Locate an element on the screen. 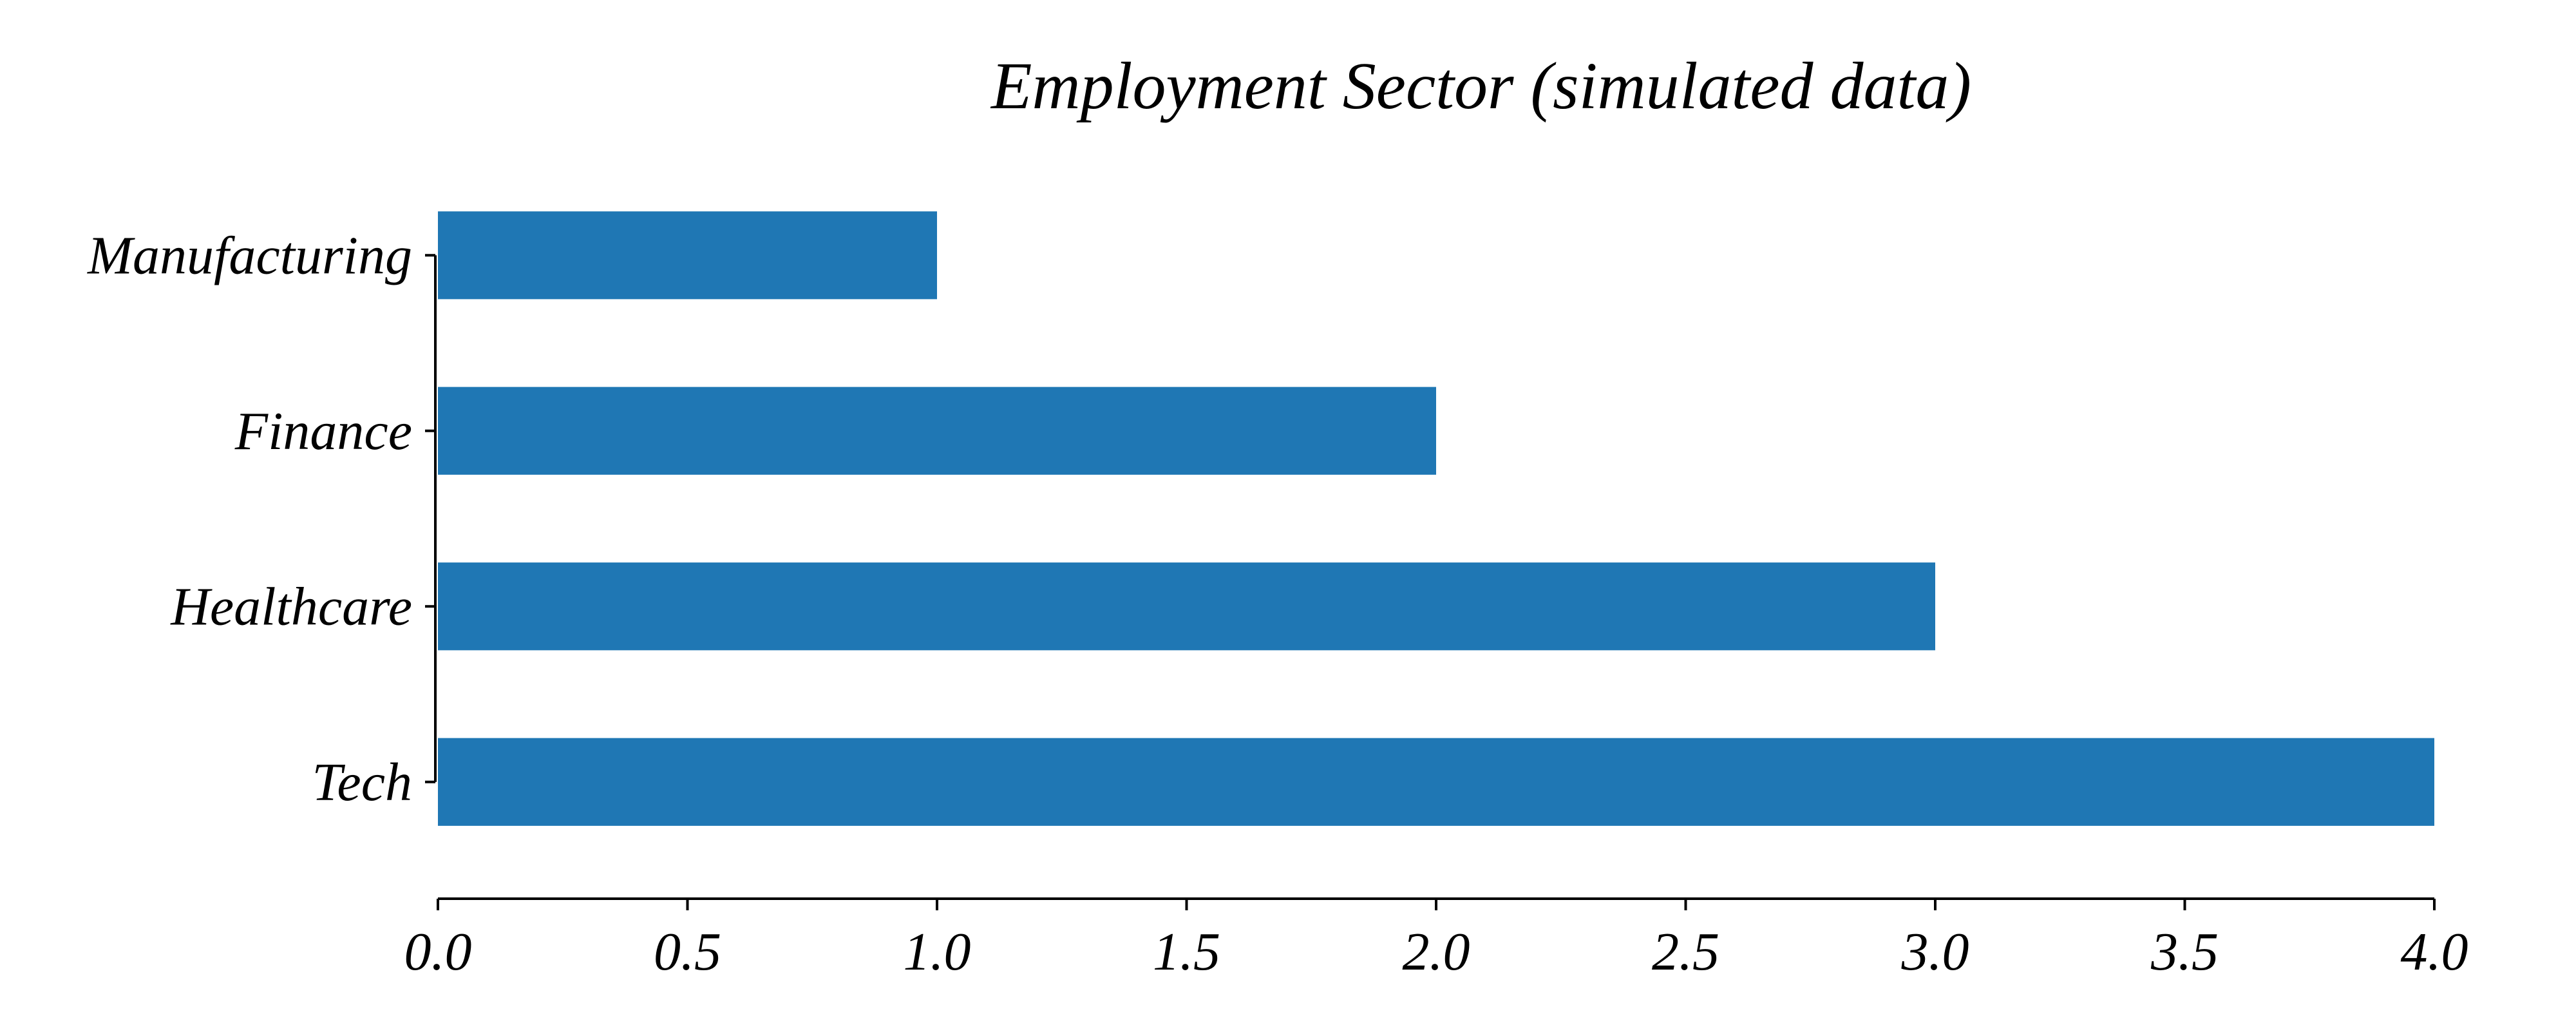 This screenshot has width=2576, height=1034. bar-tech is located at coordinates (1436, 782).